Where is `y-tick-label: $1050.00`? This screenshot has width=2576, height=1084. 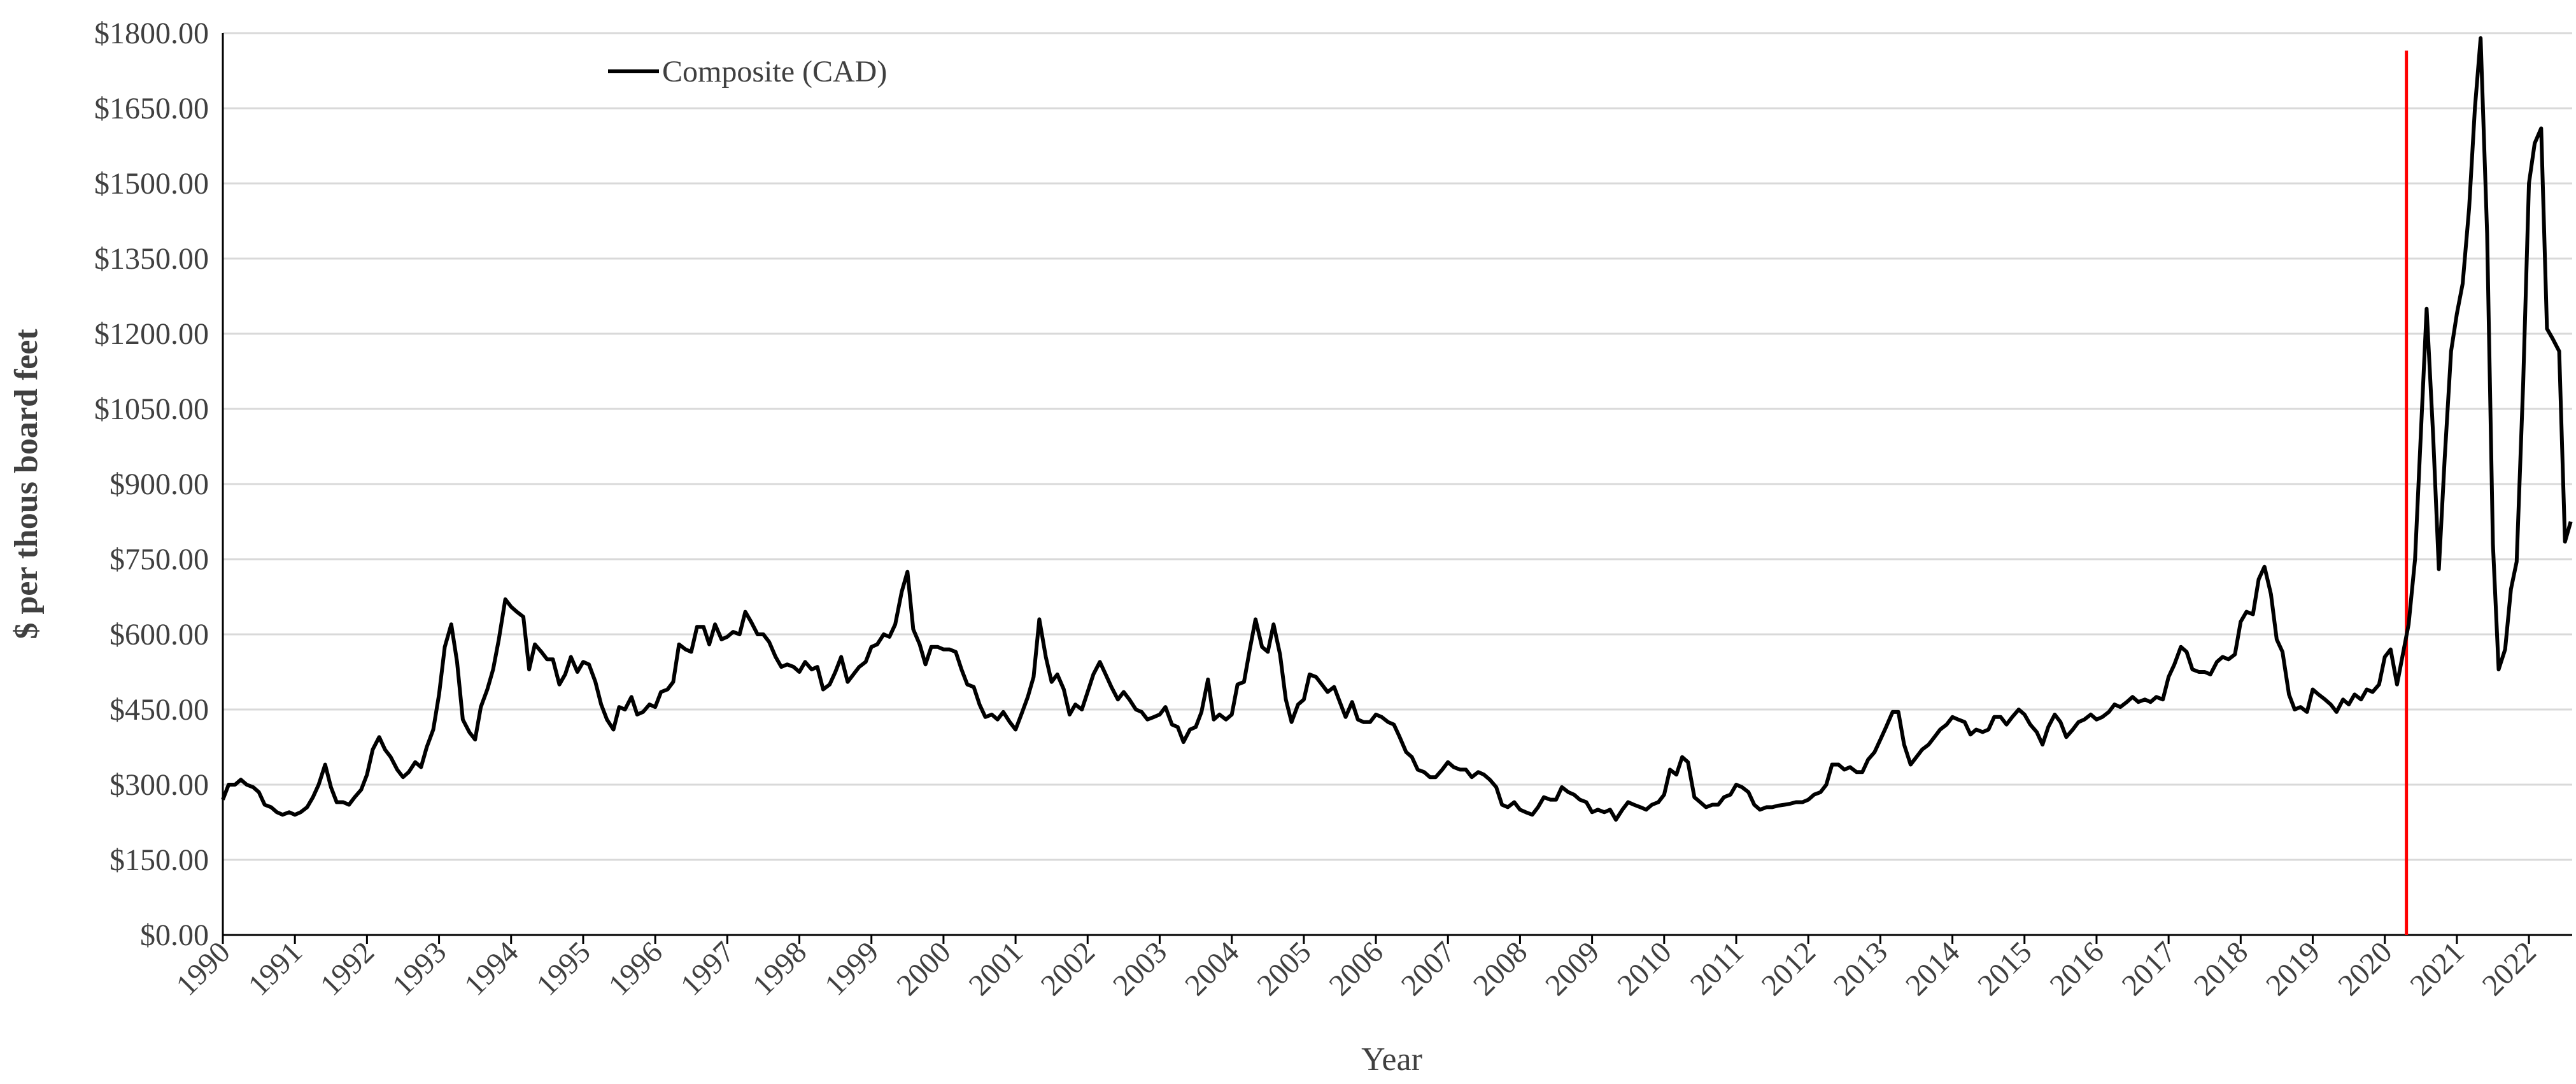
y-tick-label: $1050.00 is located at coordinates (151, 409).